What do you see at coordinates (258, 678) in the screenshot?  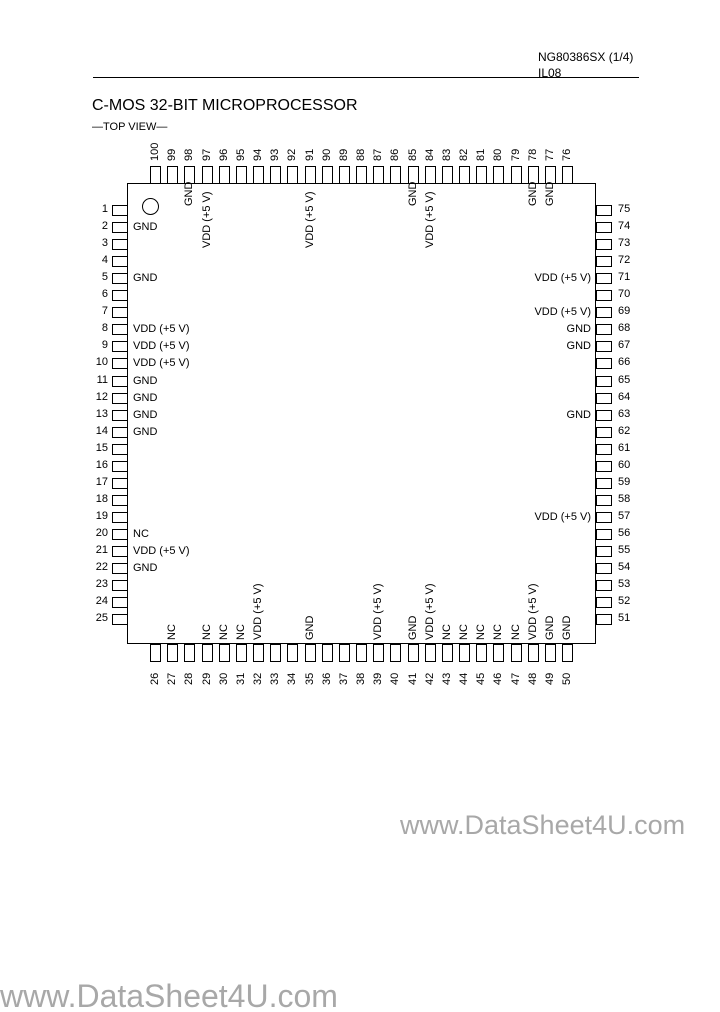 I see `pin-number: 32` at bounding box center [258, 678].